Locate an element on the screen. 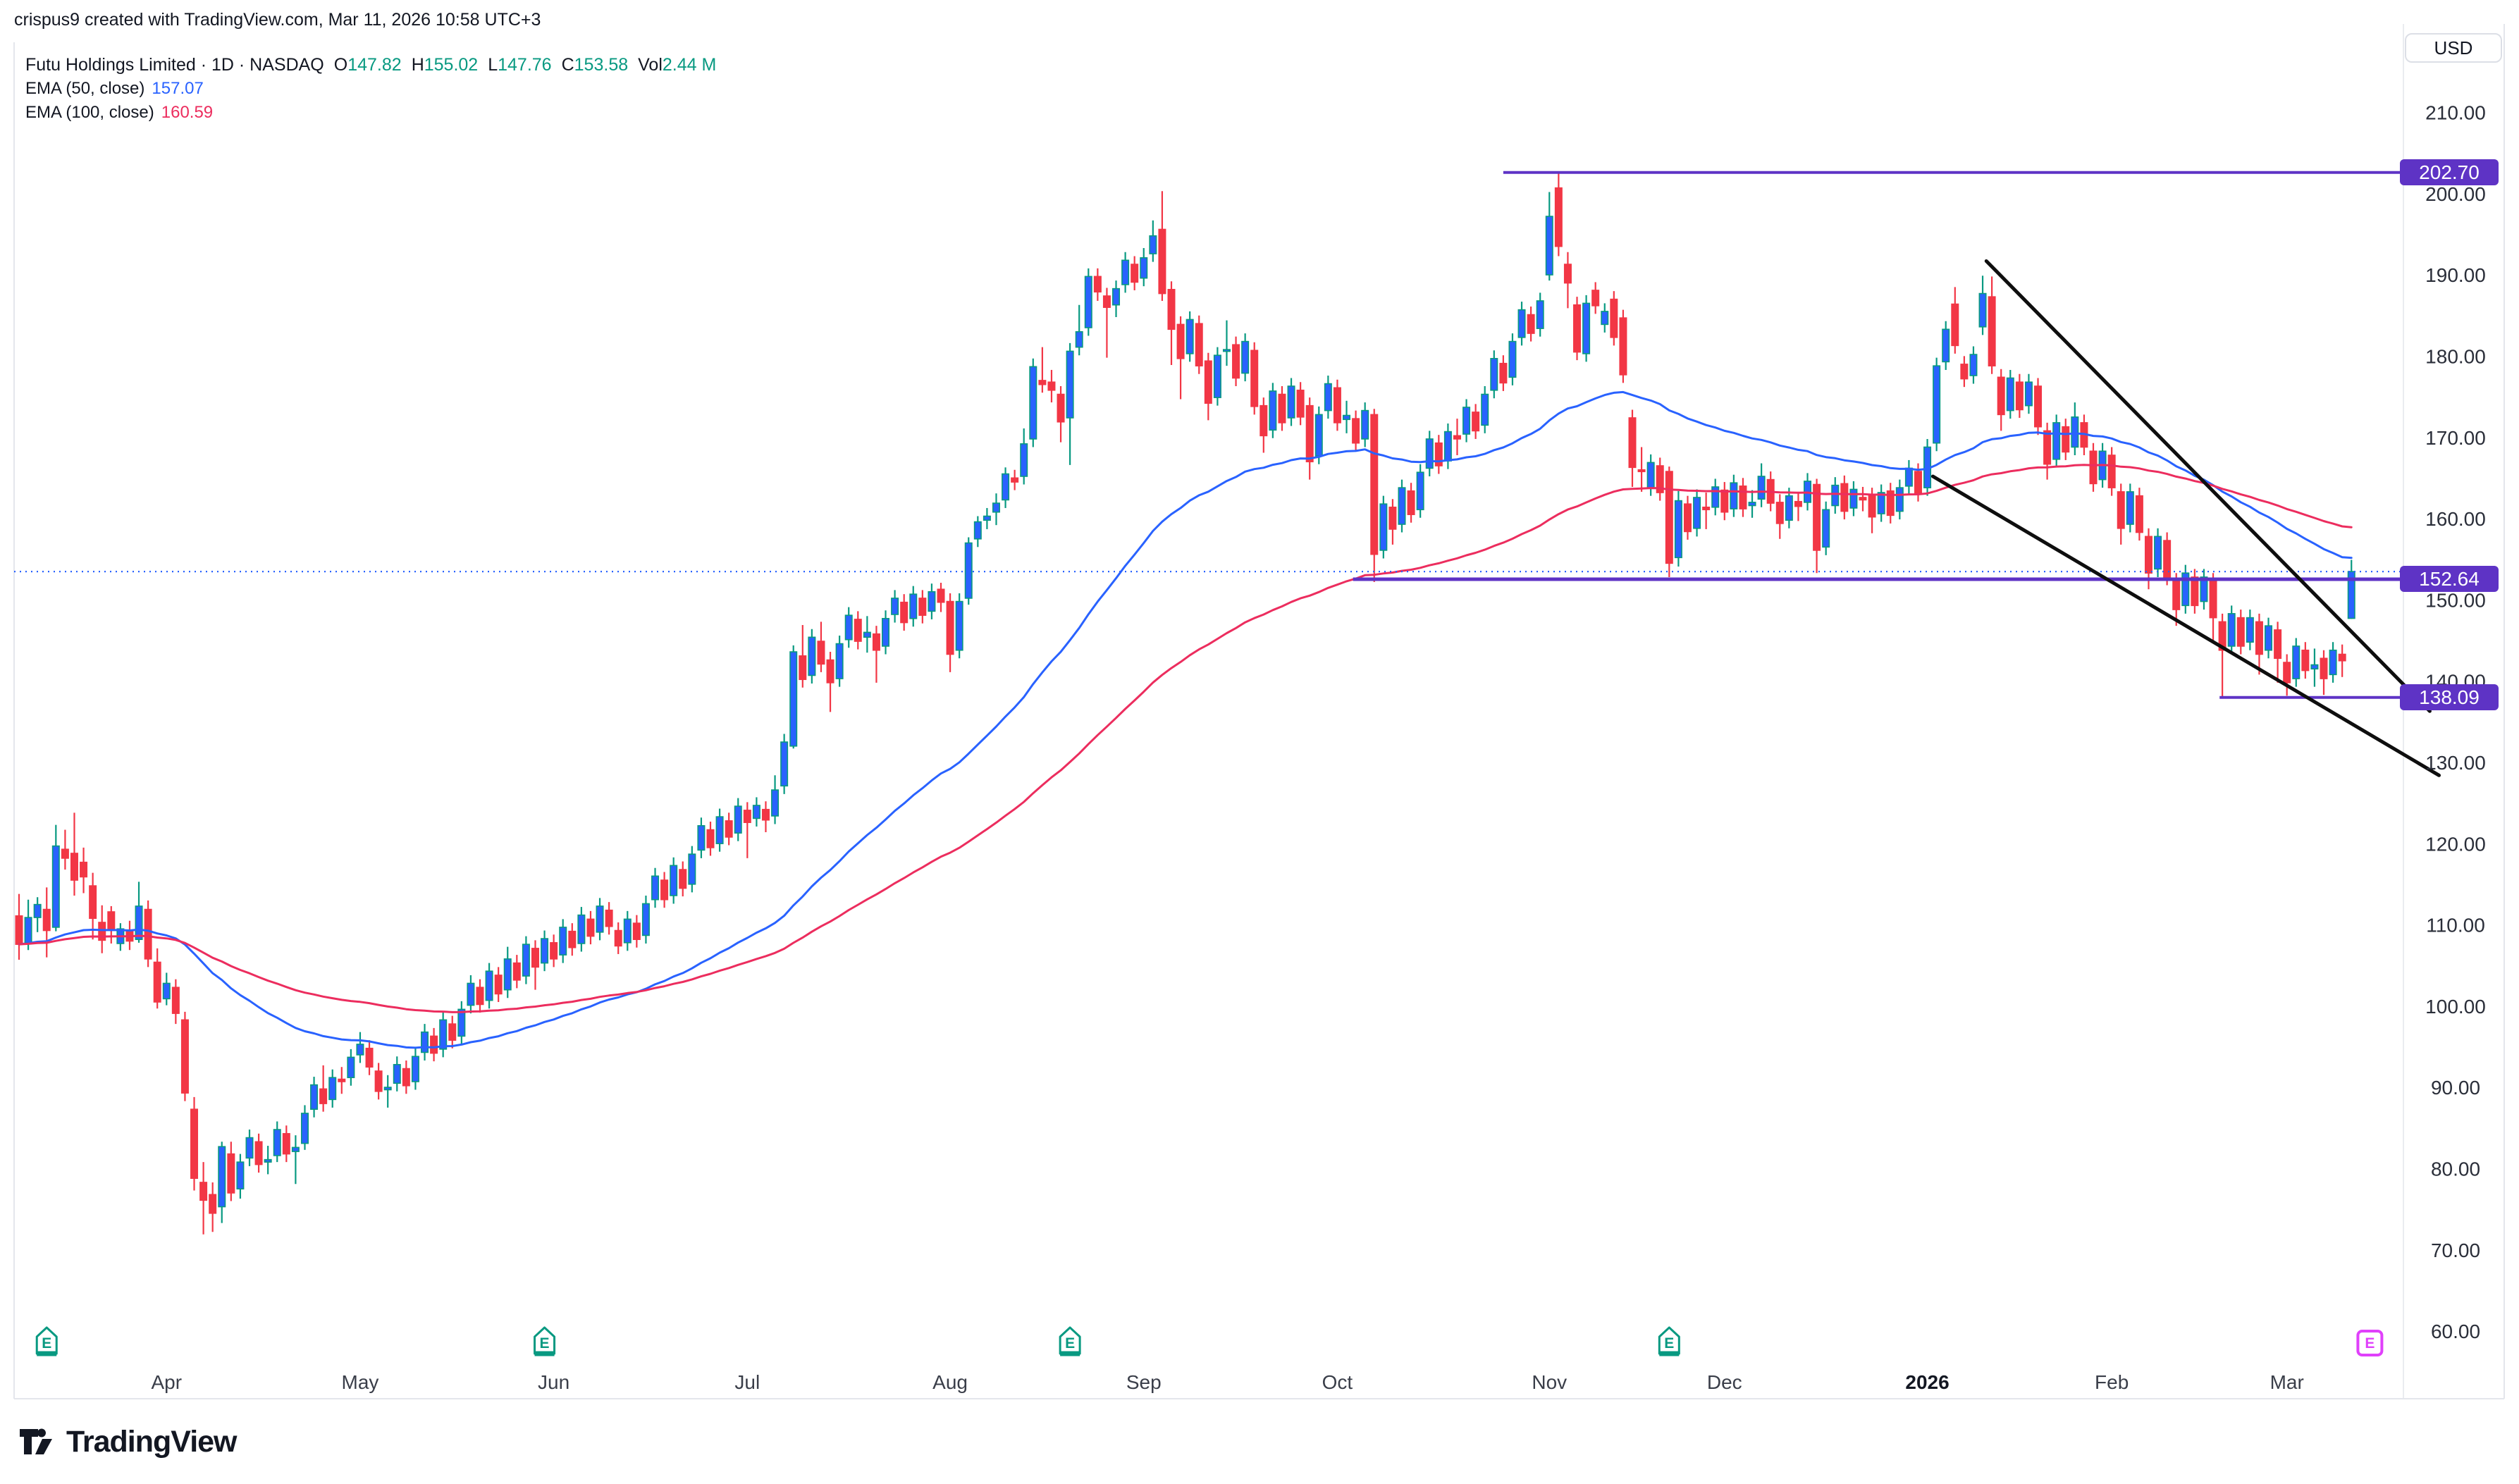 The width and height of the screenshot is (2519, 1484). time-axis-label-Aug: Aug is located at coordinates (950, 1382).